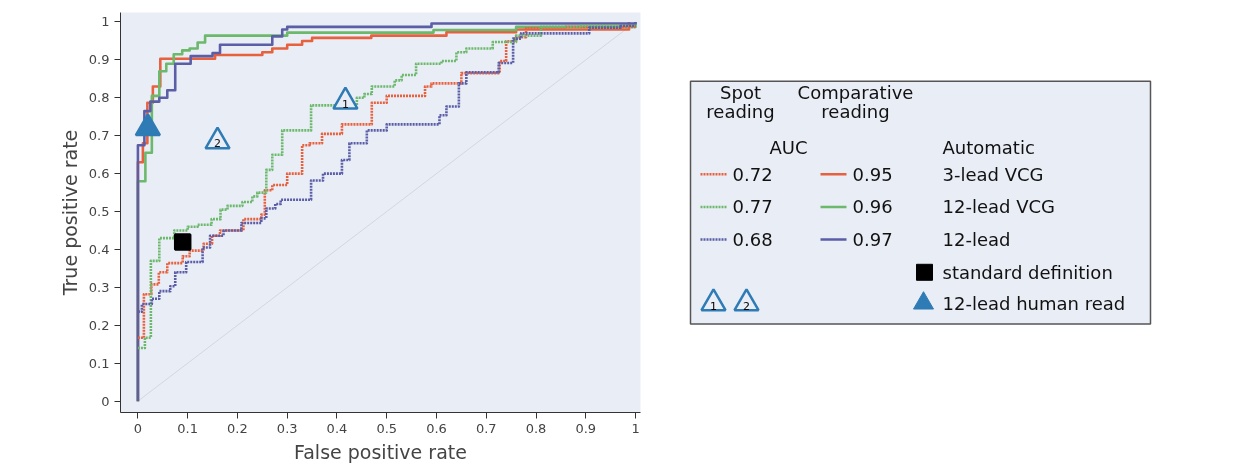 Image resolution: width=1235 pixels, height=465 pixels. What do you see at coordinates (536, 428) in the screenshot?
I see `x-tick-label: 0.8` at bounding box center [536, 428].